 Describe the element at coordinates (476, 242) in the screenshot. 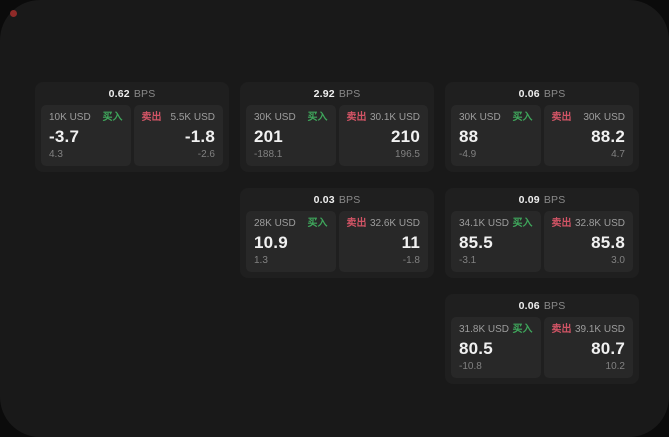

I see `buy-main-value: 85.5` at that location.